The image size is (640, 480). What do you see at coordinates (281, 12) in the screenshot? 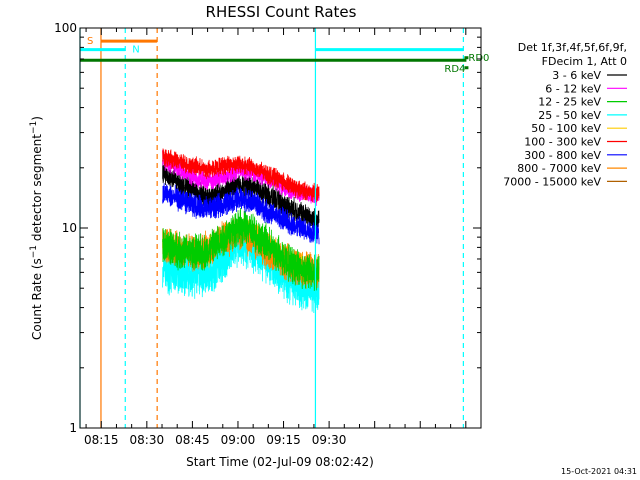
I see `chart-title: RHESSI Count Rates` at bounding box center [281, 12].